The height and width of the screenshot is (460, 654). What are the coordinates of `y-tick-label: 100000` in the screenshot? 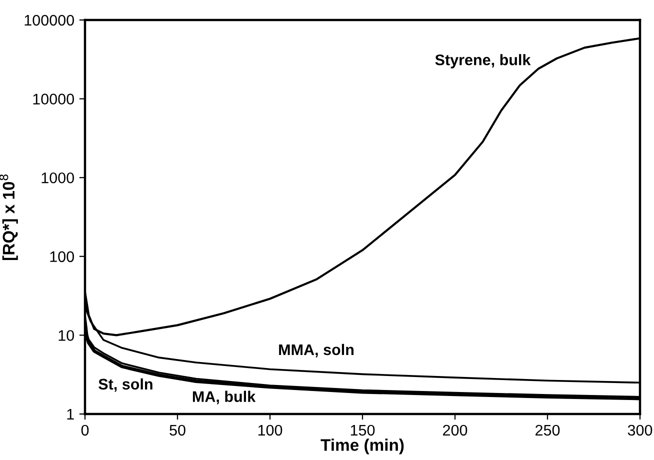 It's located at (49, 20).